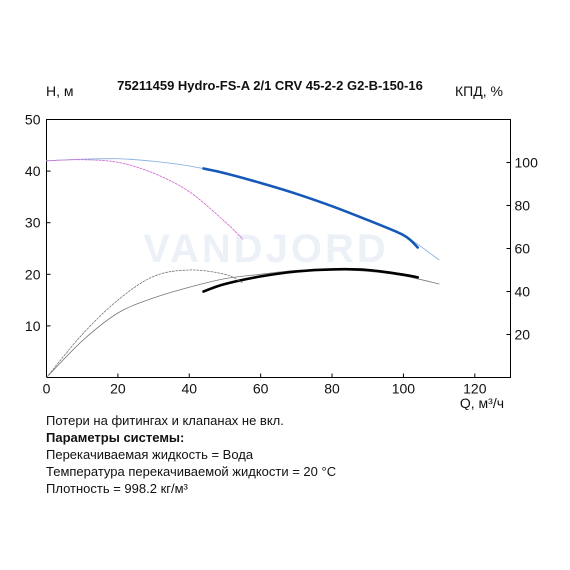 The width and height of the screenshot is (570, 570). I want to click on density-param: Плотность = 998.2 кг/м³, so click(117, 488).